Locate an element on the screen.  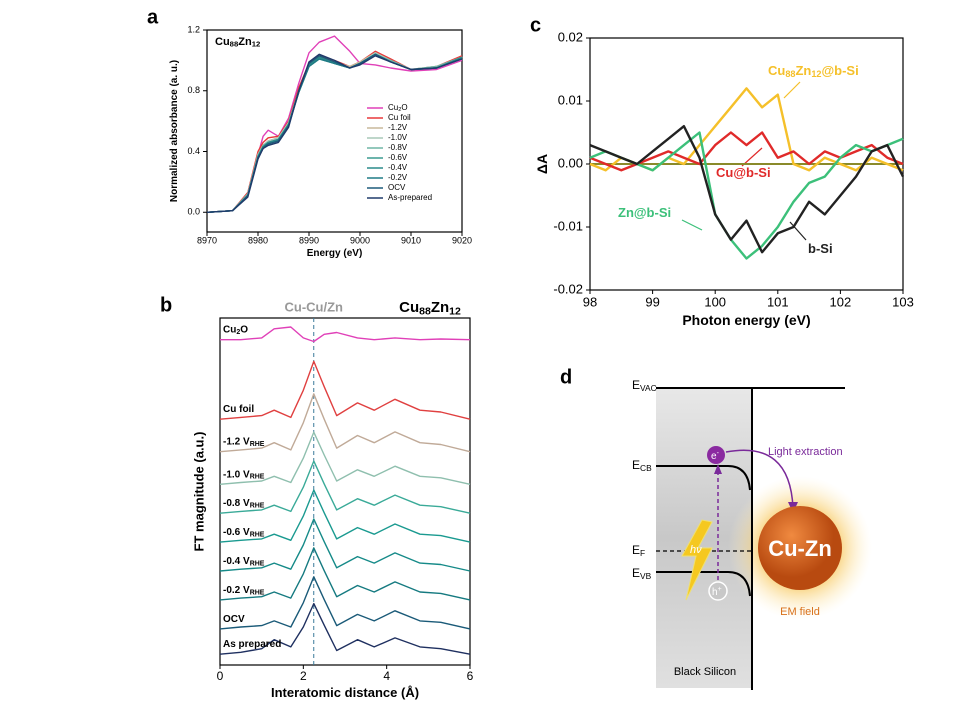
x-axis-label: Energy (eV) is located at coordinates (335, 253).